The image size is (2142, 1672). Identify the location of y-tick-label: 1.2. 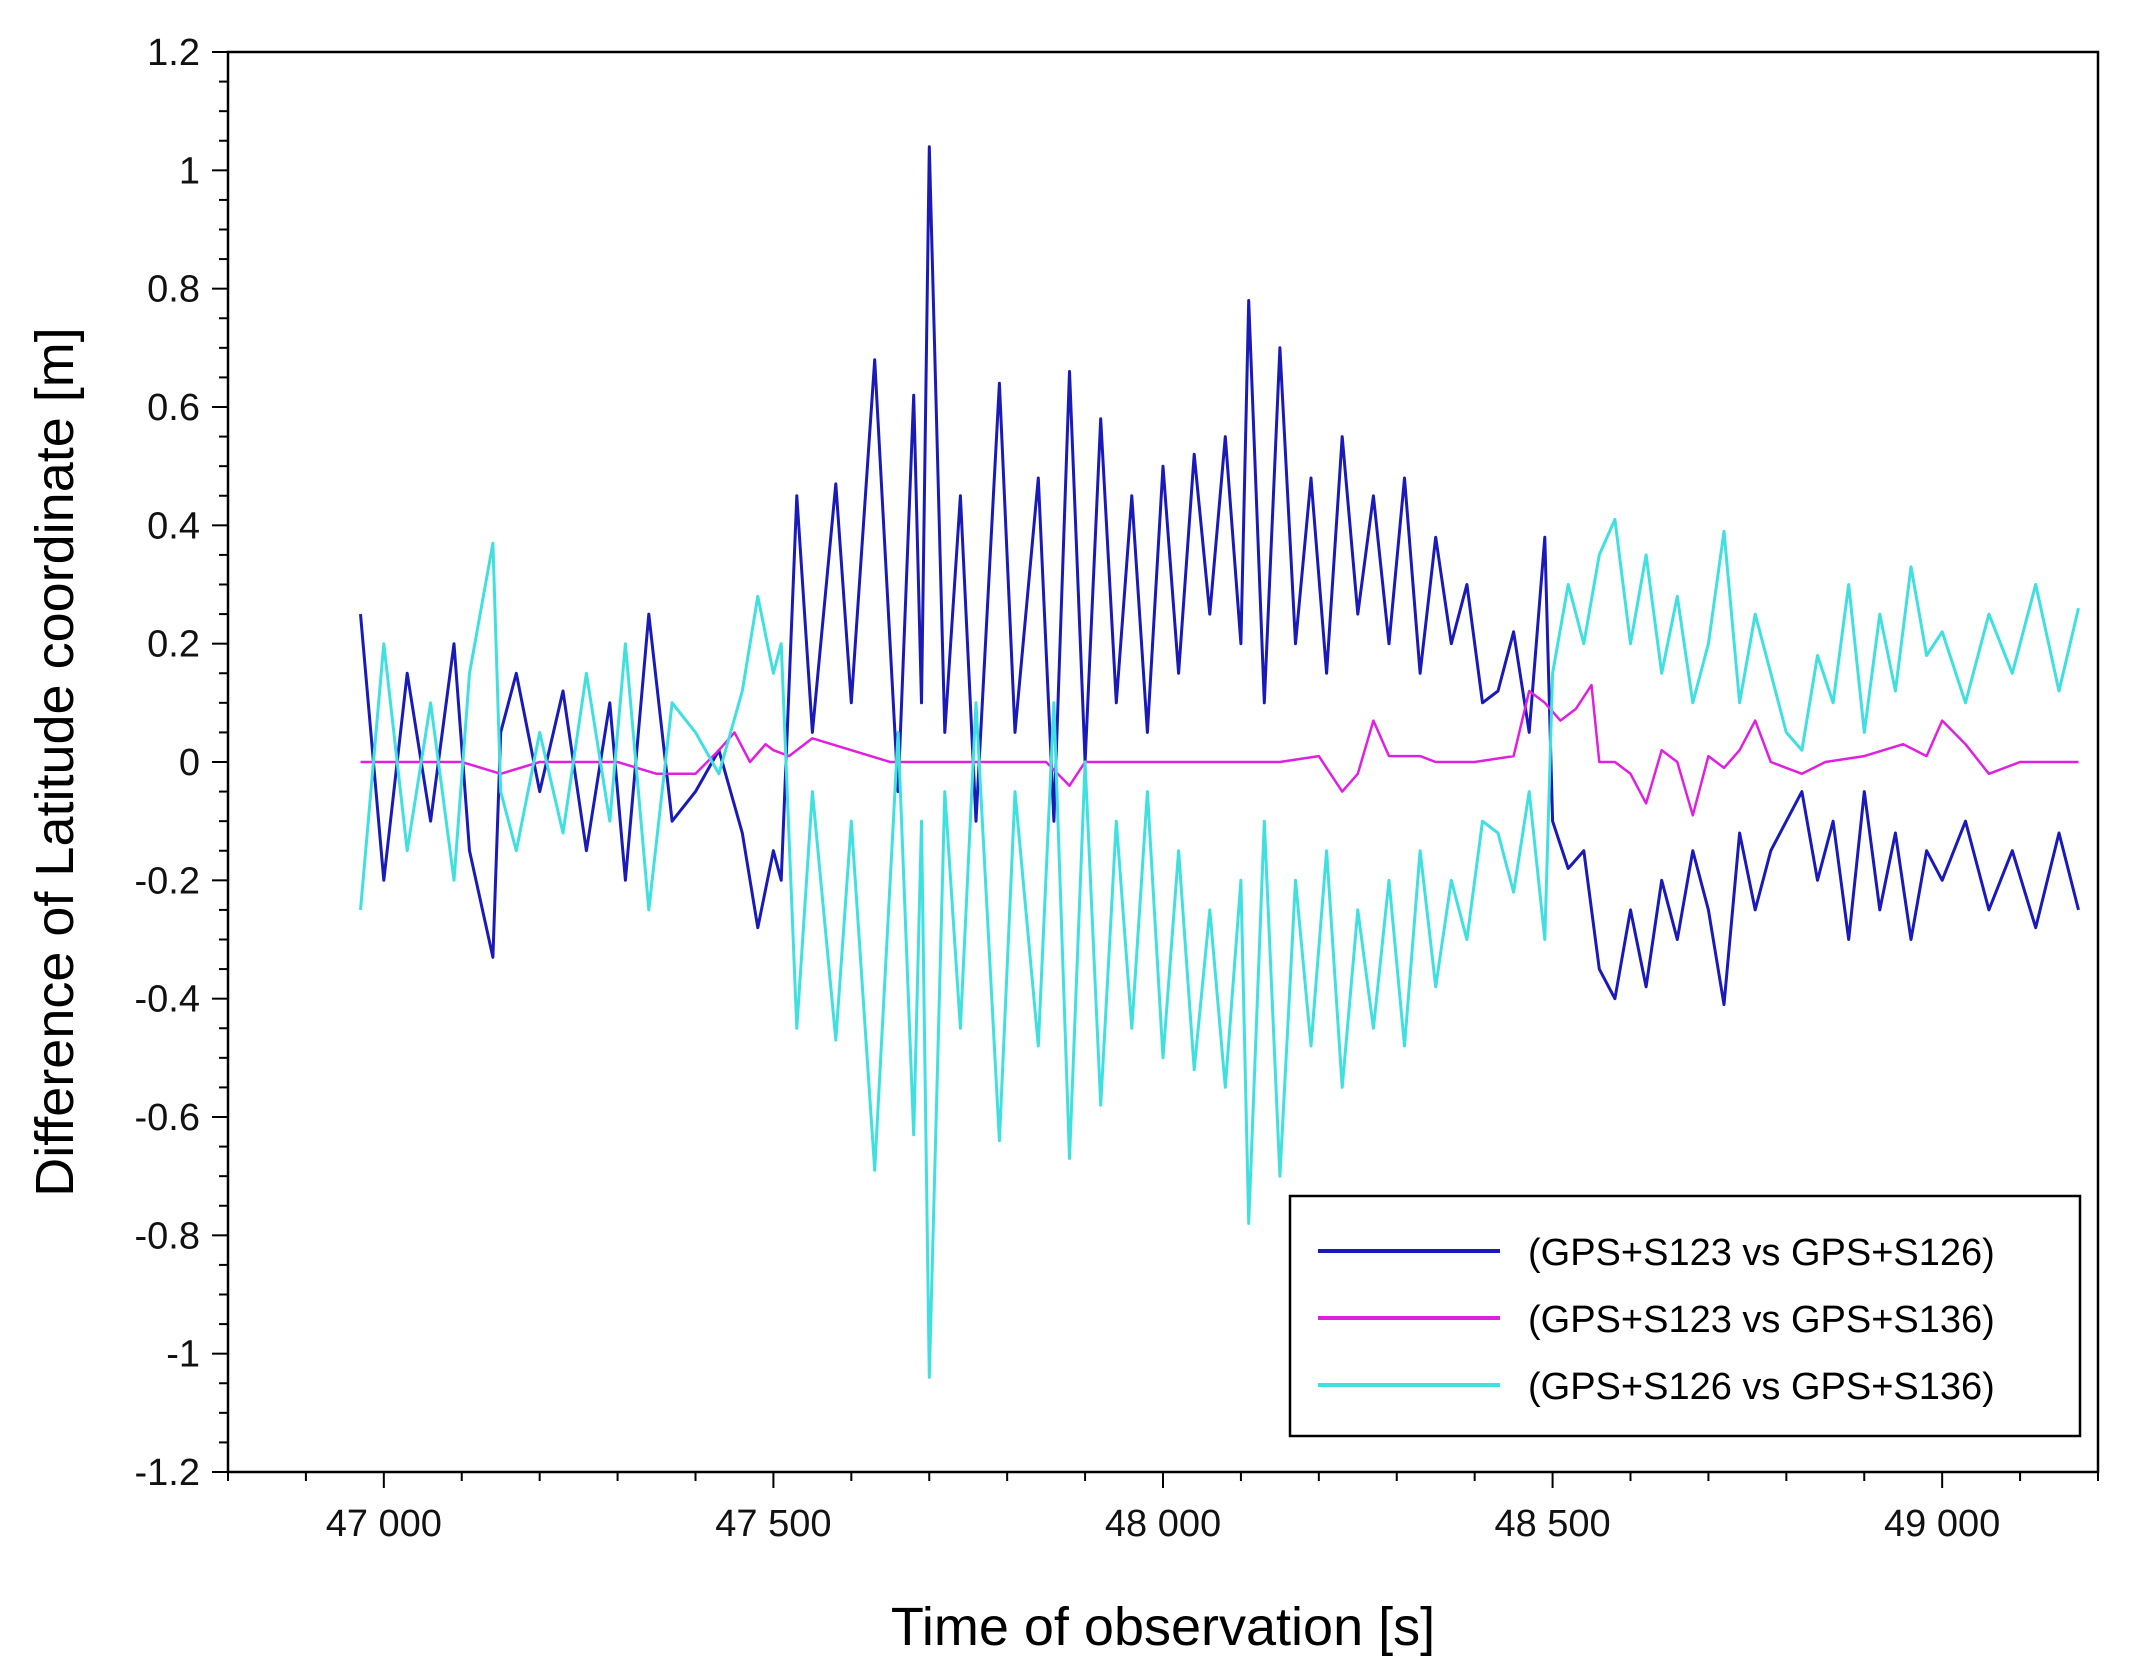
(173, 53).